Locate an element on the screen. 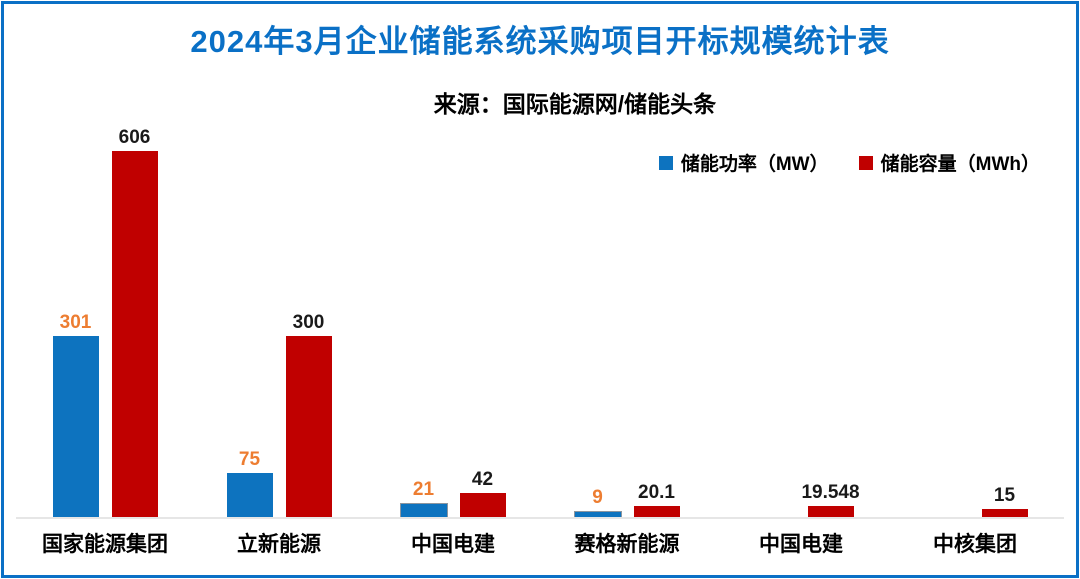 This screenshot has height=579, width=1080. power-bar-slot: 9 is located at coordinates (597, 502).